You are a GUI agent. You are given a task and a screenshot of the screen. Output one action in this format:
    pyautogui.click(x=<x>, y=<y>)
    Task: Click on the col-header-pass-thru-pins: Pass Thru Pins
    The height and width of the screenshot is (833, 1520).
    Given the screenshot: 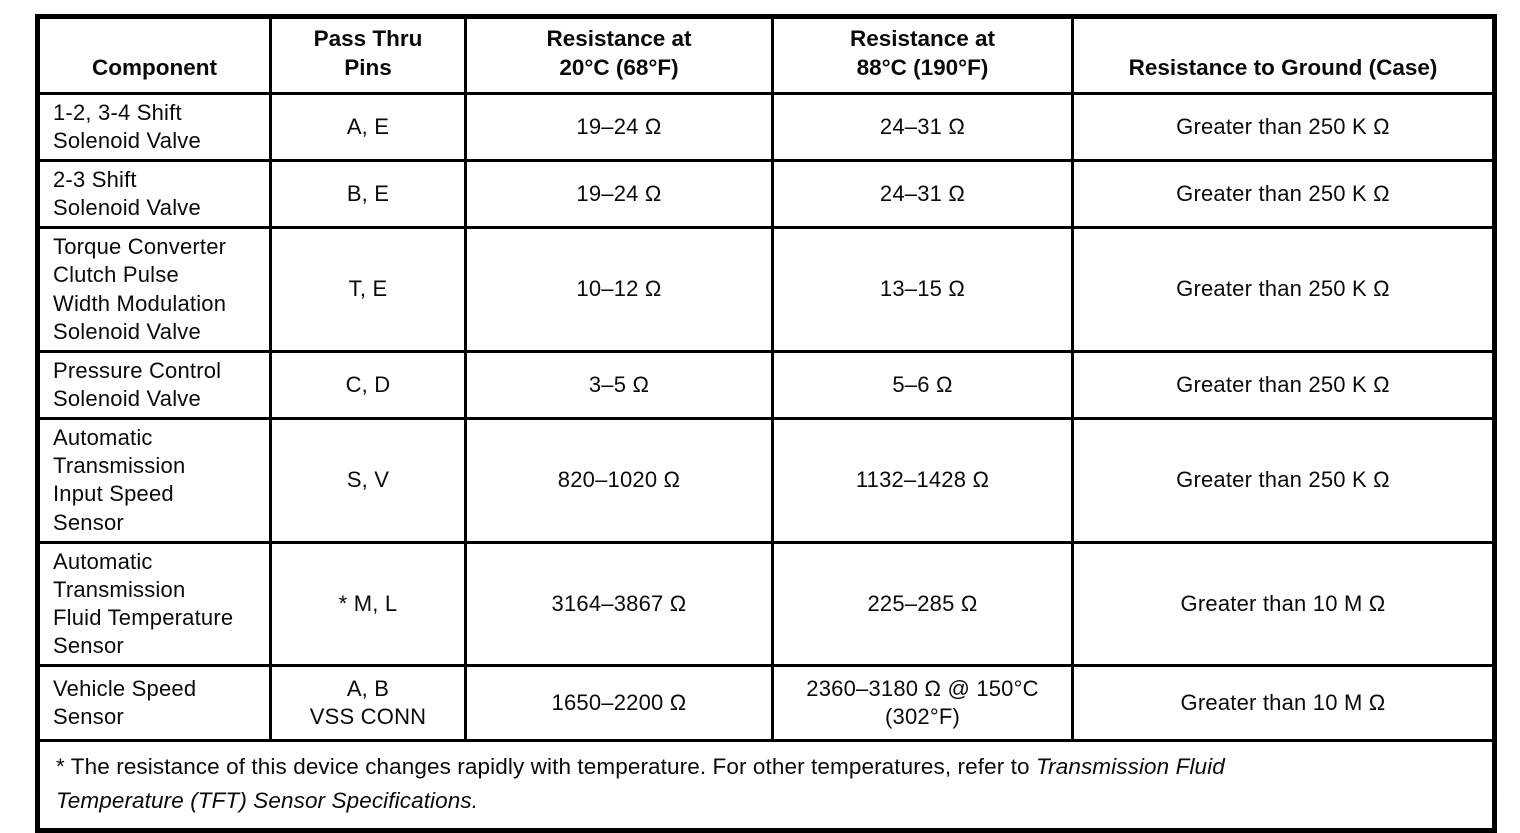 What is the action you would take?
    pyautogui.click(x=368, y=55)
    